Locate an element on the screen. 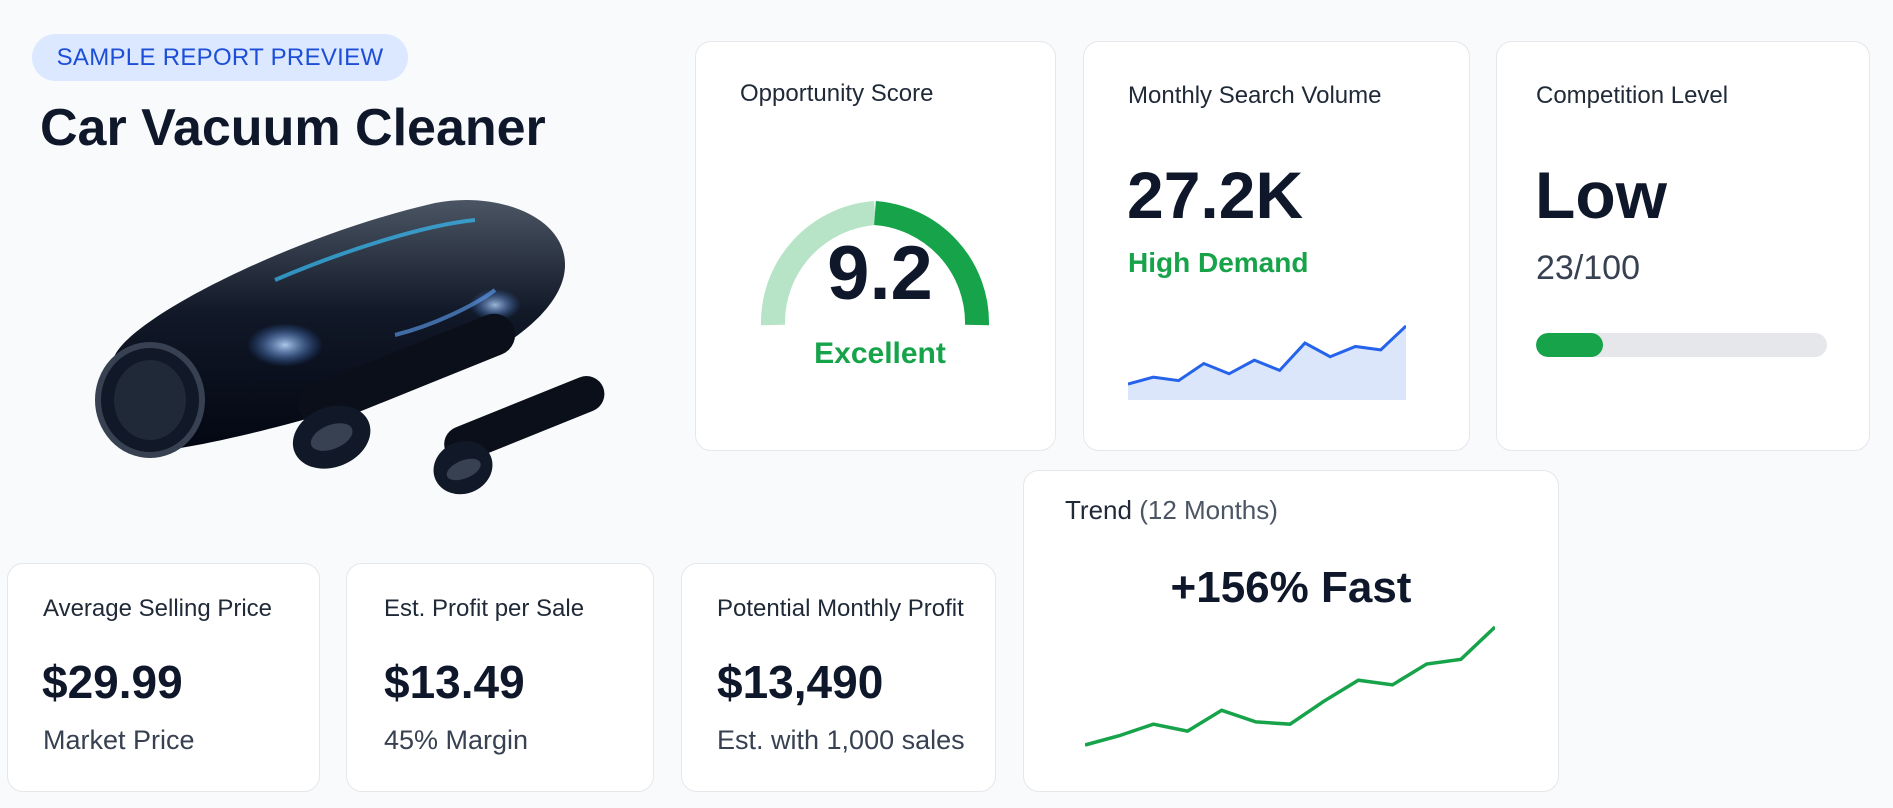 The height and width of the screenshot is (808, 1893). average-selling-price-label: Average Selling Price is located at coordinates (158, 608).